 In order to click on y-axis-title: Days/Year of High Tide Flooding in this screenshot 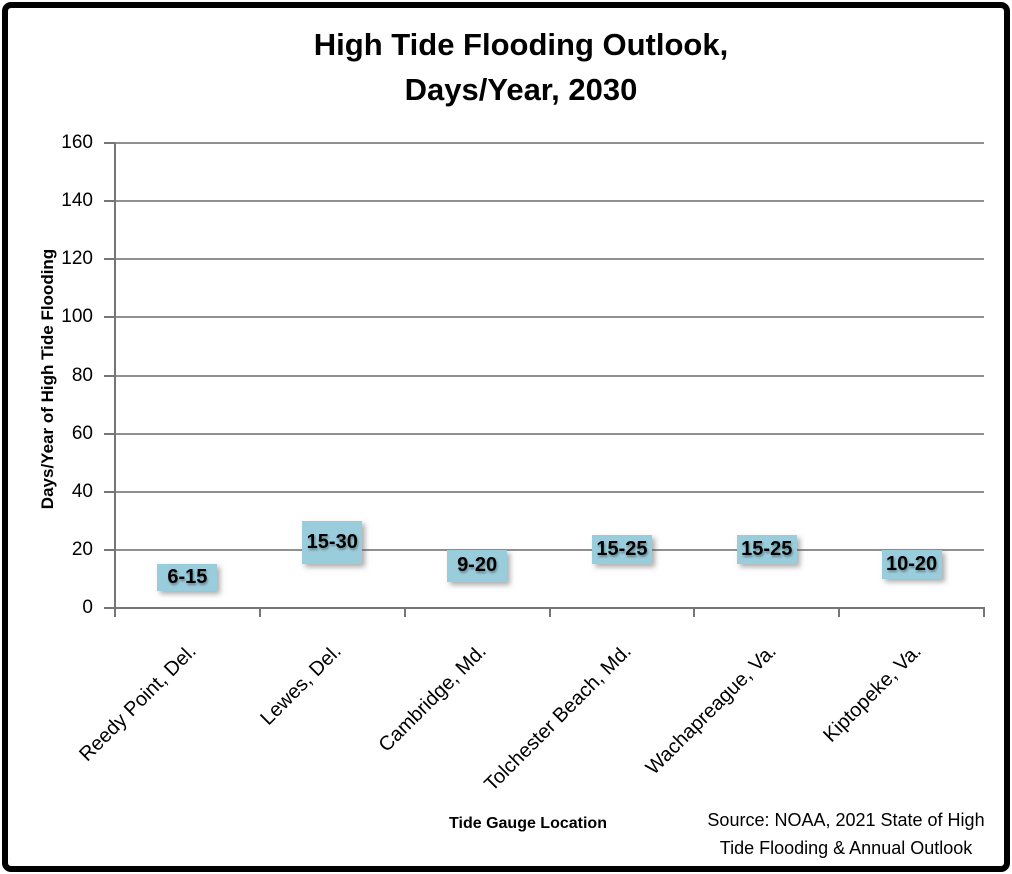, I will do `click(47, 379)`.